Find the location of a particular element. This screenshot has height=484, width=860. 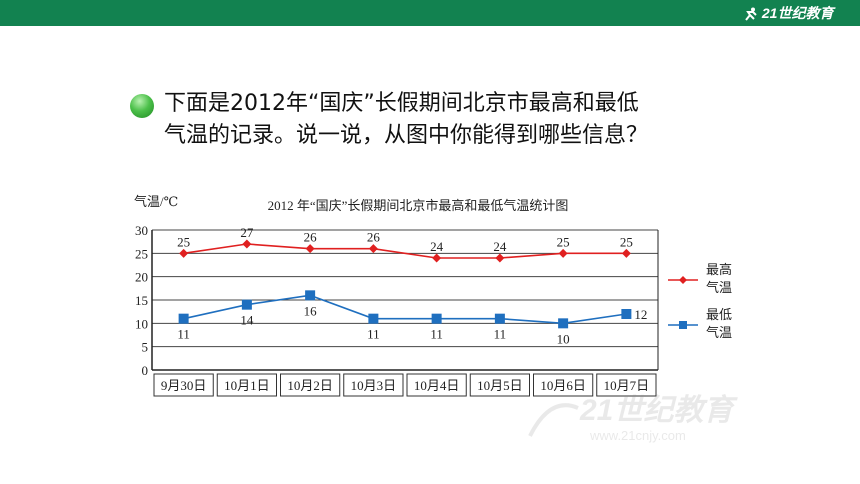

high-temp-data-label: 27 is located at coordinates (247, 232).